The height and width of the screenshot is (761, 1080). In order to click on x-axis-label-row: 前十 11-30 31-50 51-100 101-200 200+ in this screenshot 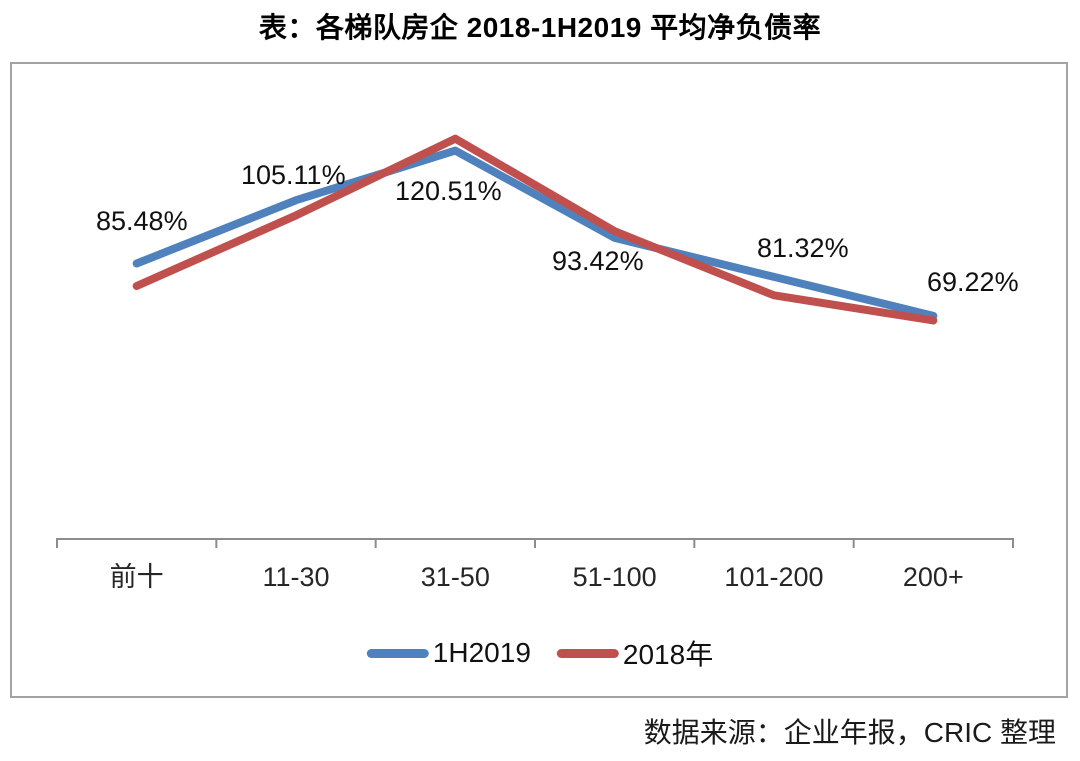, I will do `click(535, 577)`.